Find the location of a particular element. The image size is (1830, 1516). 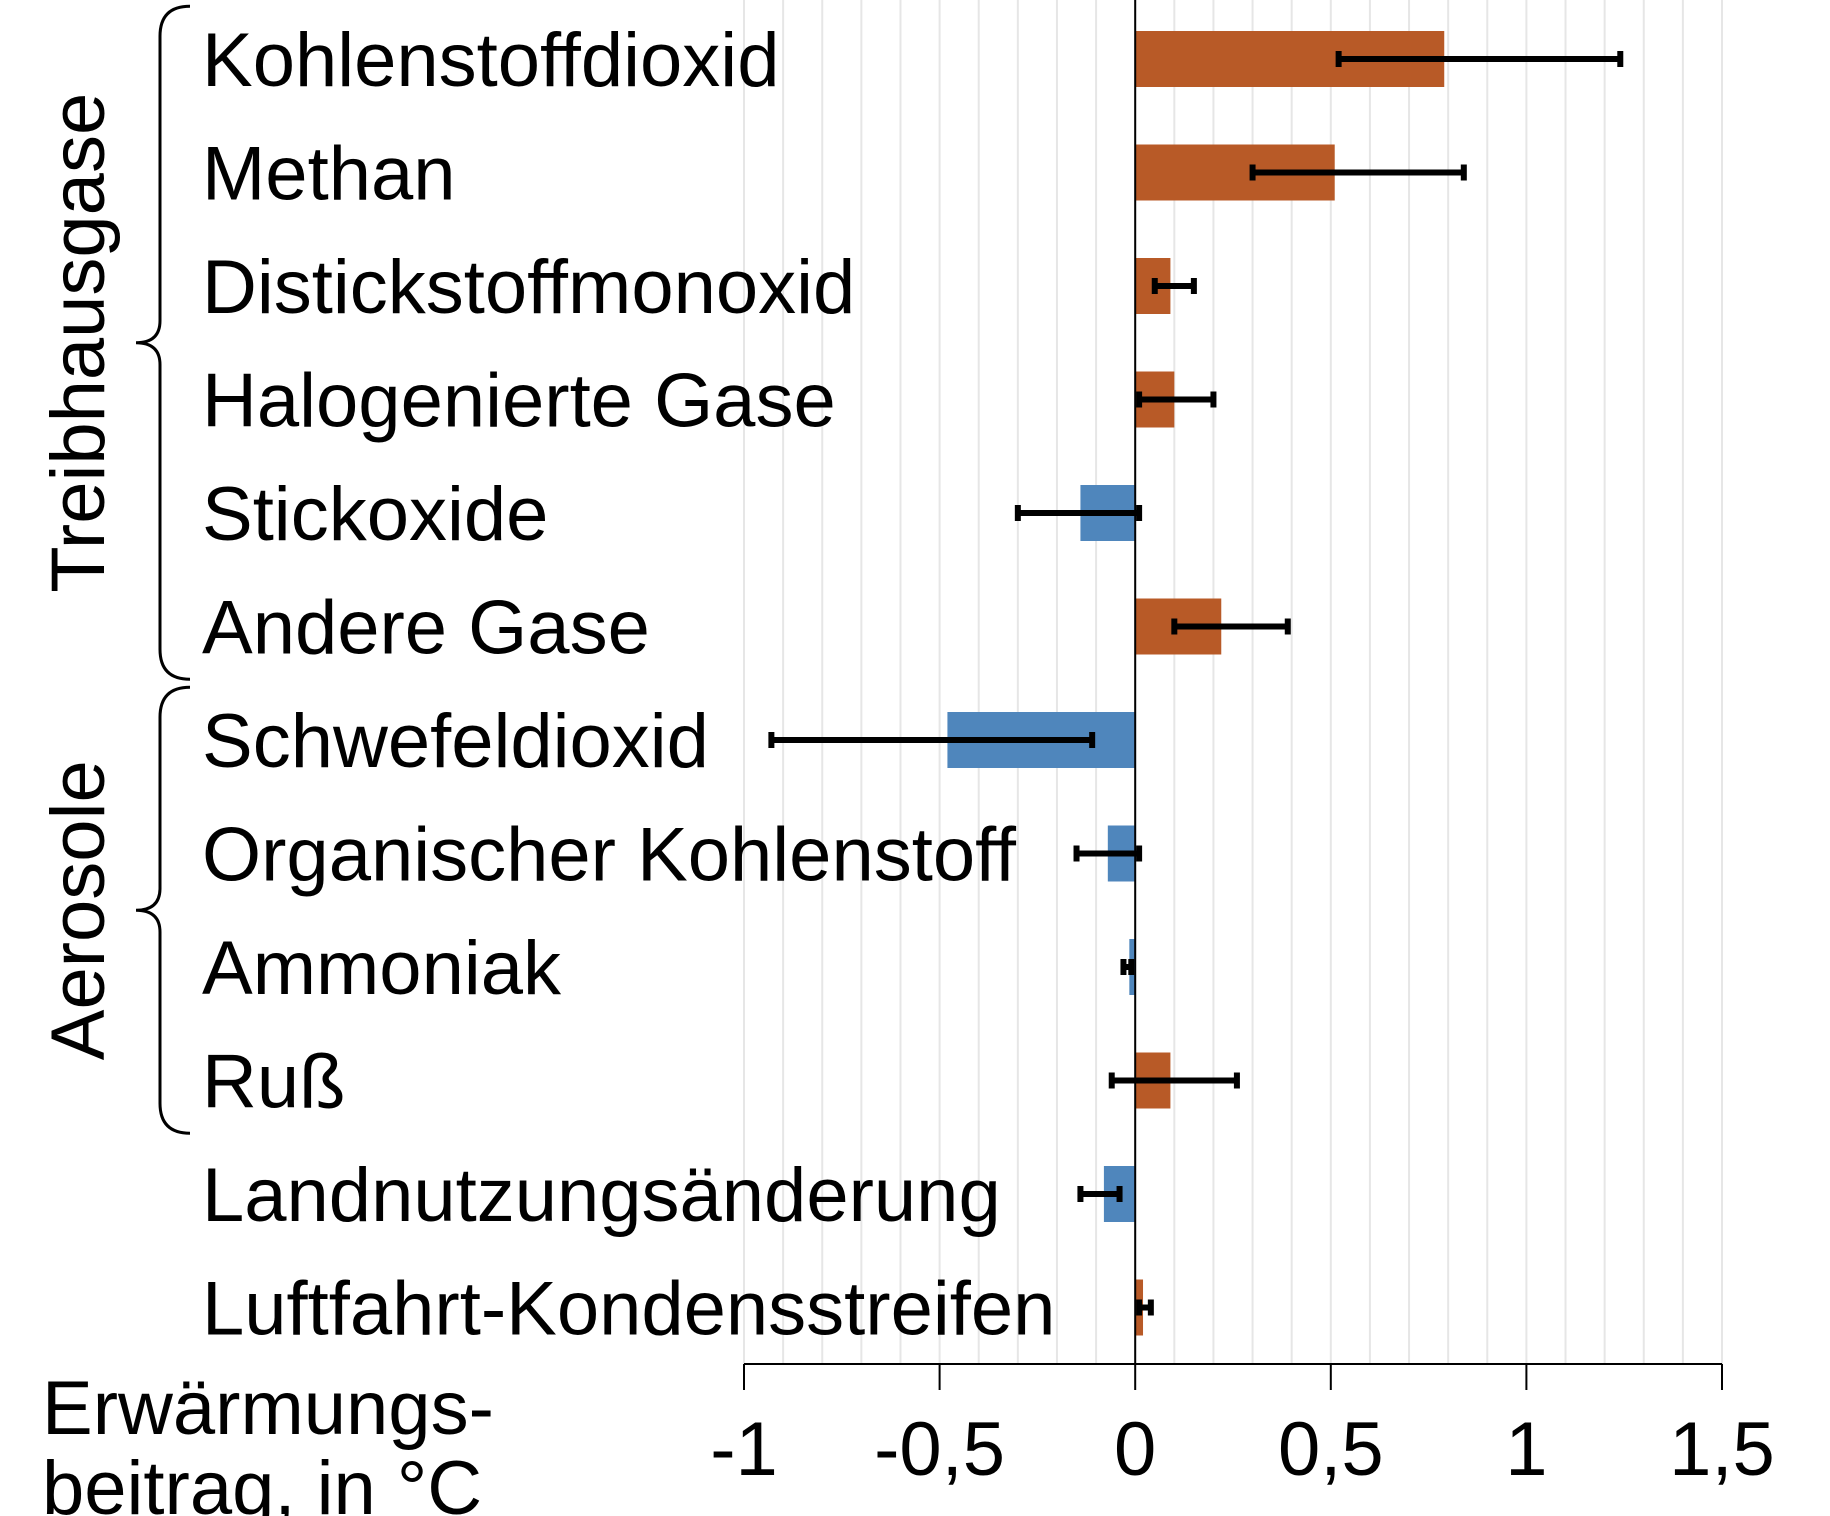

group-braces: Treibhausgase Aerosole is located at coordinates (113, 569).